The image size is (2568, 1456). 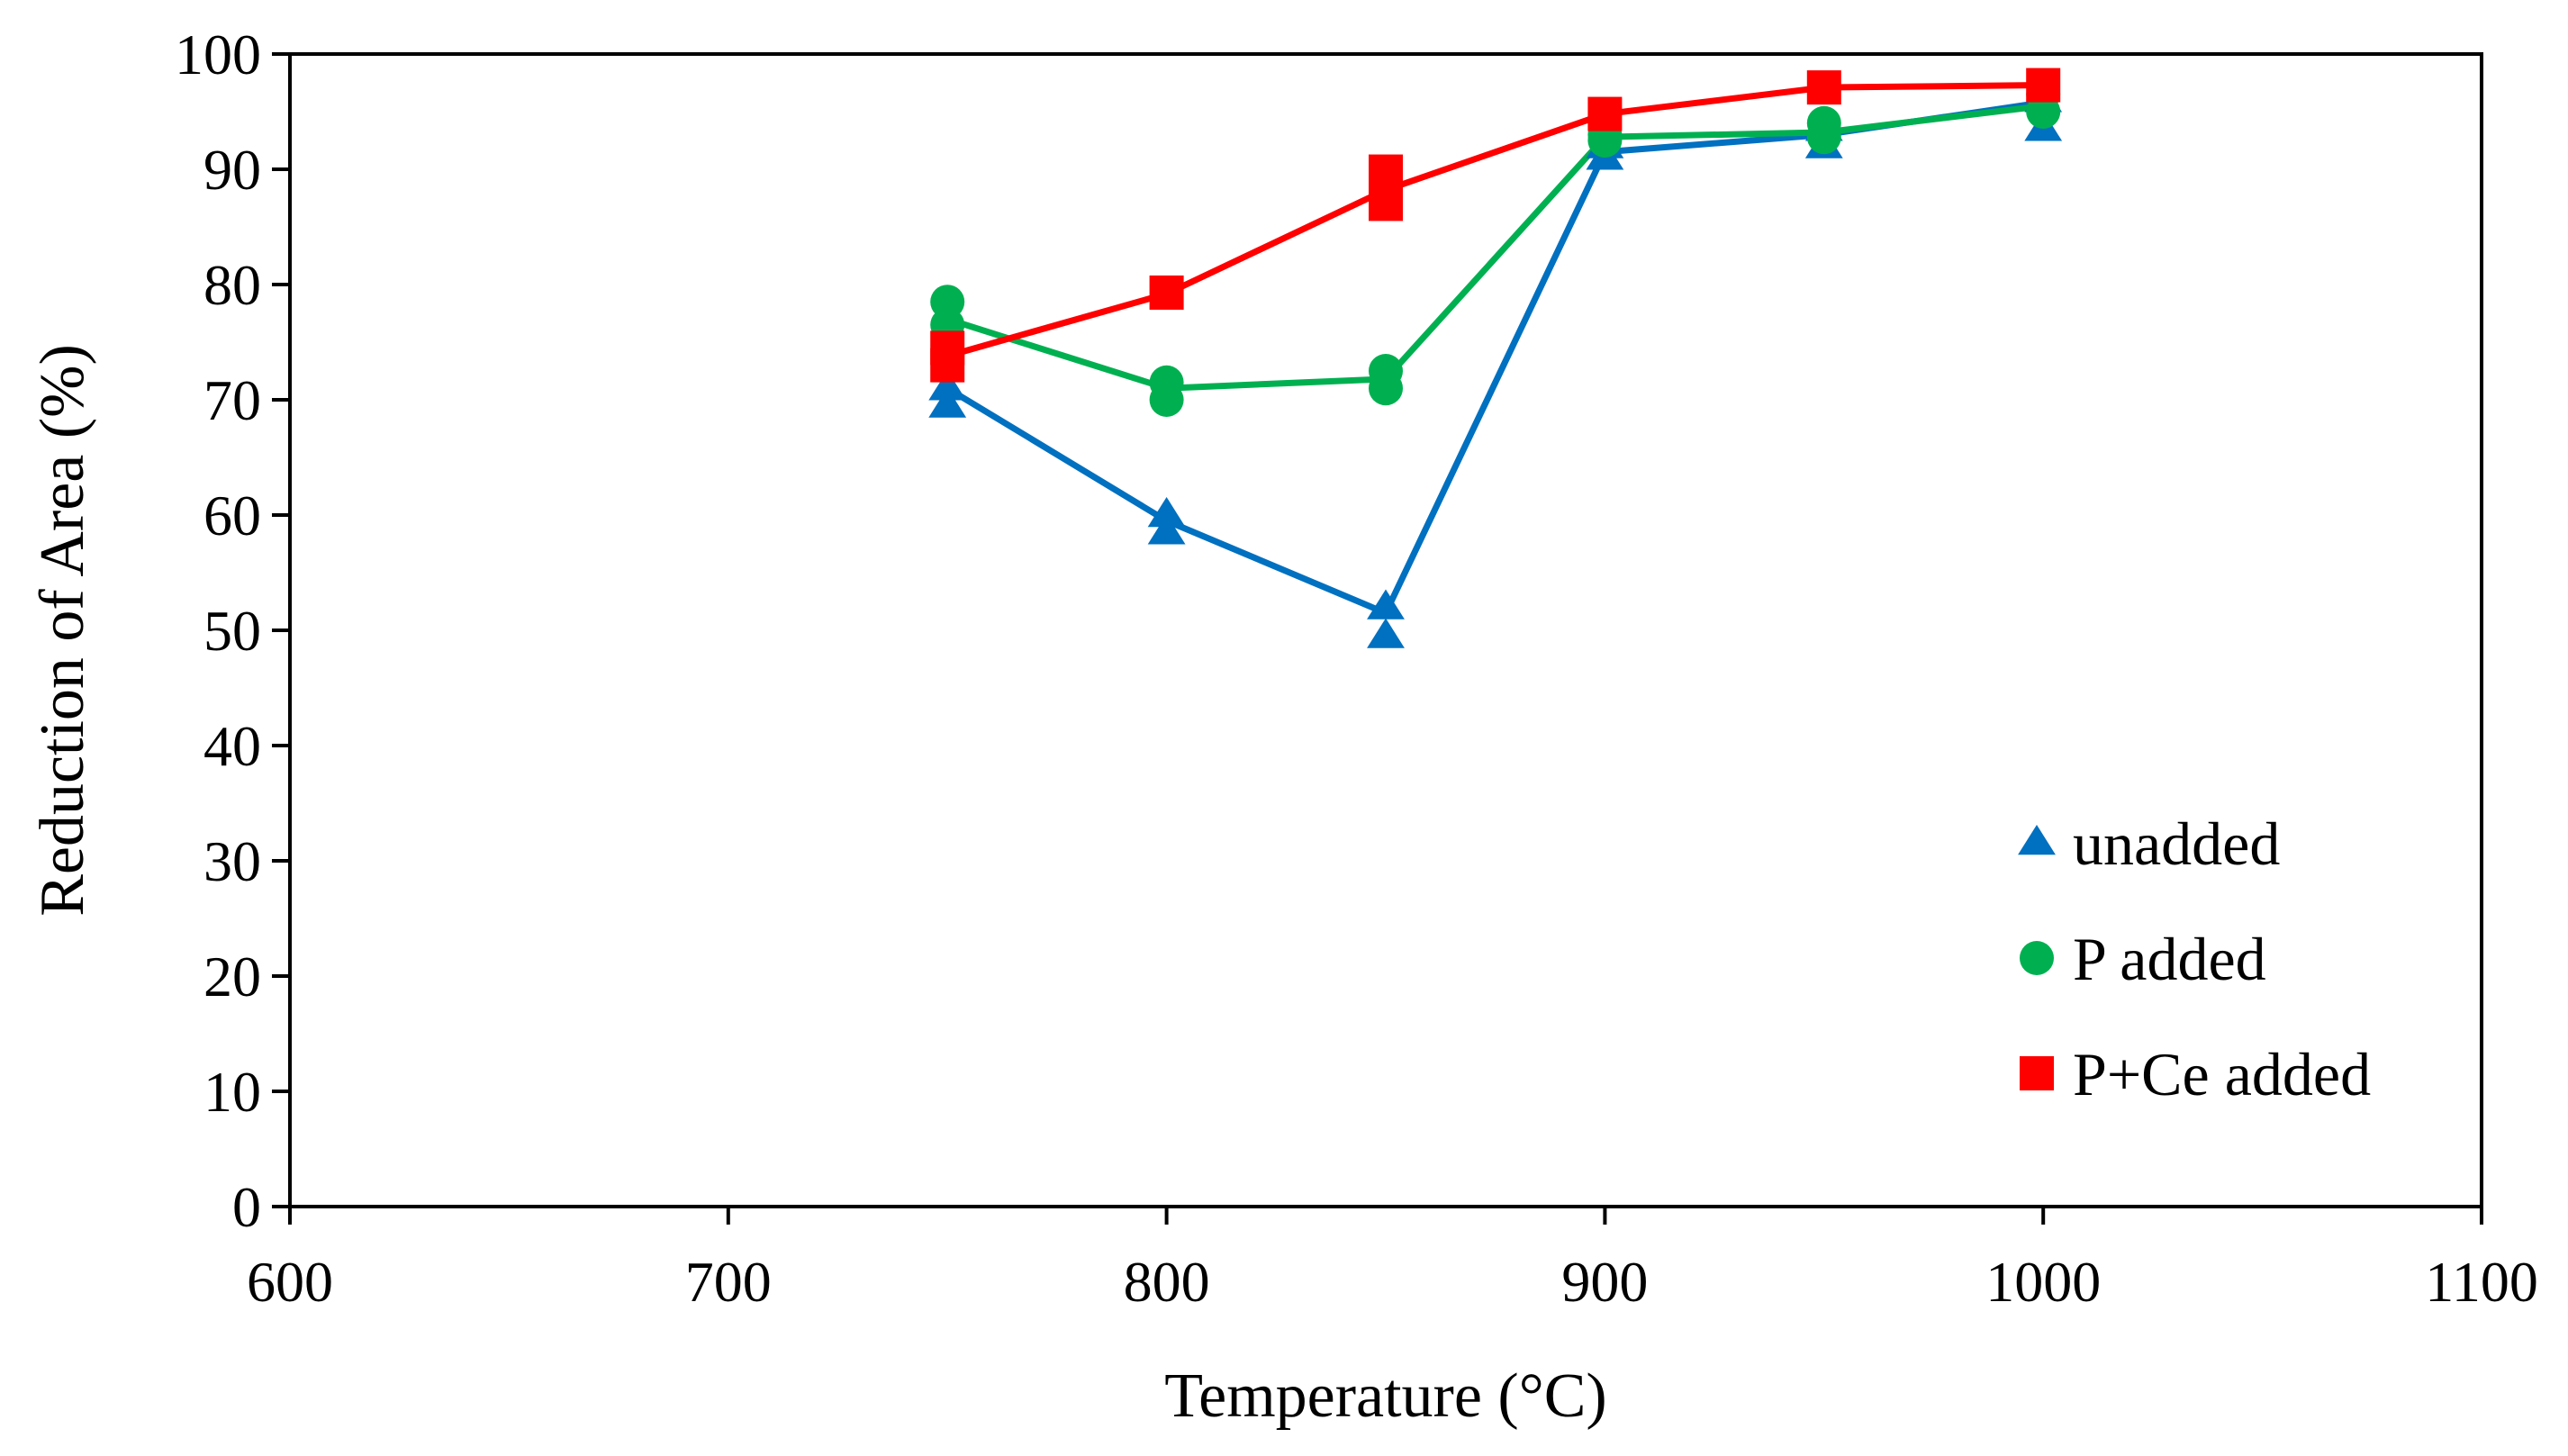 What do you see at coordinates (2043, 1282) in the screenshot?
I see `x-tick-label: 1000` at bounding box center [2043, 1282].